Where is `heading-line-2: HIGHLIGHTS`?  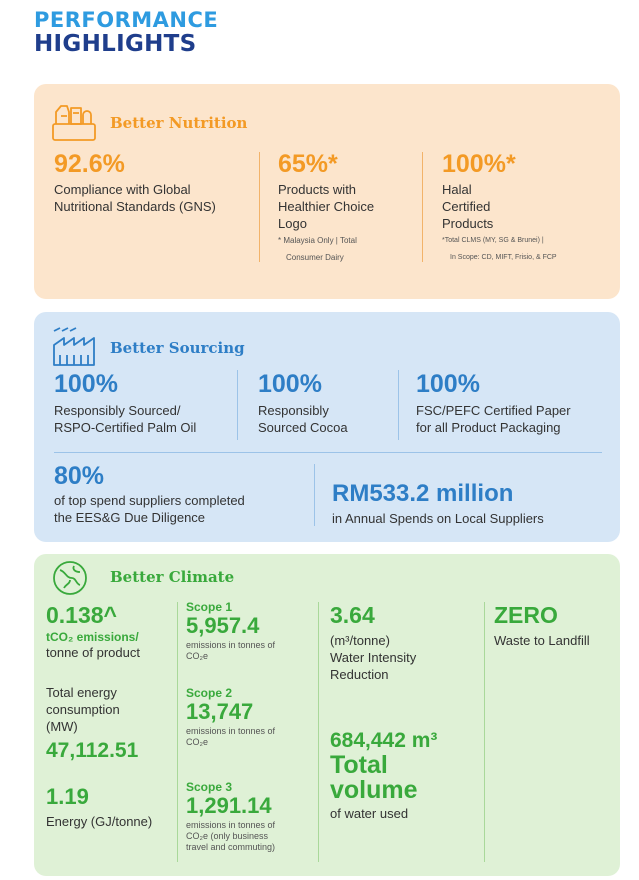 heading-line-2: HIGHLIGHTS is located at coordinates (115, 44).